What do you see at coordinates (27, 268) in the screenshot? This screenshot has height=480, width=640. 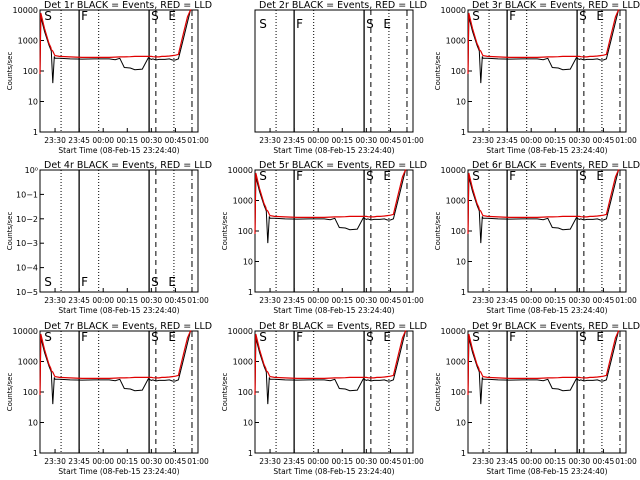 I see `y-tick-label: 10−4` at bounding box center [27, 268].